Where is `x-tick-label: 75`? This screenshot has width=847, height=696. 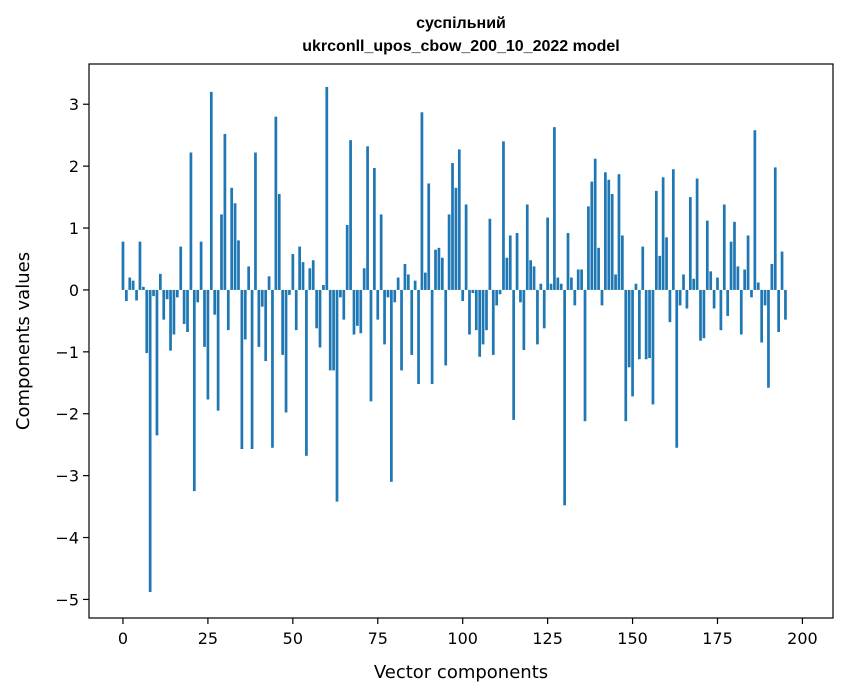 x-tick-label: 75 is located at coordinates (378, 638).